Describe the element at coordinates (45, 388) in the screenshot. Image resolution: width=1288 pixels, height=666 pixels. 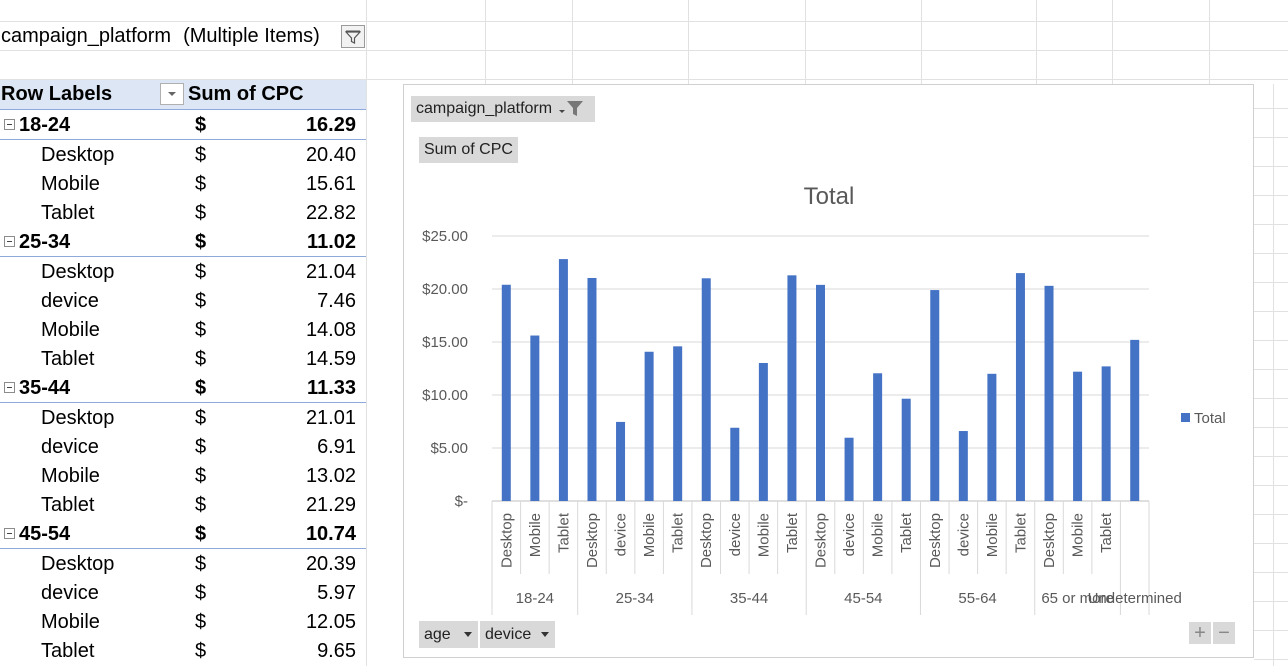
I see `row-label: 35-44` at that location.